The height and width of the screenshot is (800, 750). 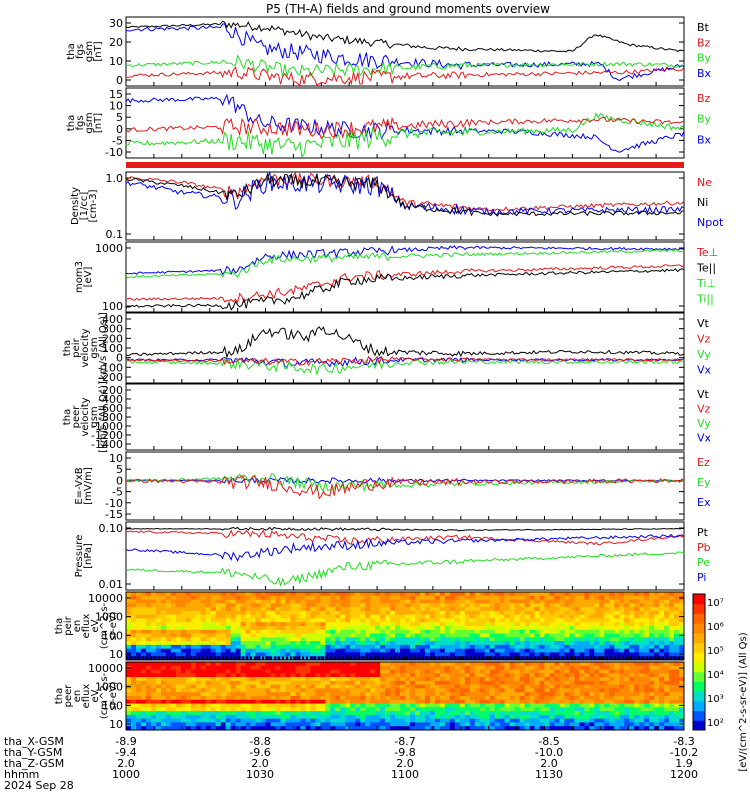 What do you see at coordinates (405, 774) in the screenshot?
I see `x-tick-label: 1100` at bounding box center [405, 774].